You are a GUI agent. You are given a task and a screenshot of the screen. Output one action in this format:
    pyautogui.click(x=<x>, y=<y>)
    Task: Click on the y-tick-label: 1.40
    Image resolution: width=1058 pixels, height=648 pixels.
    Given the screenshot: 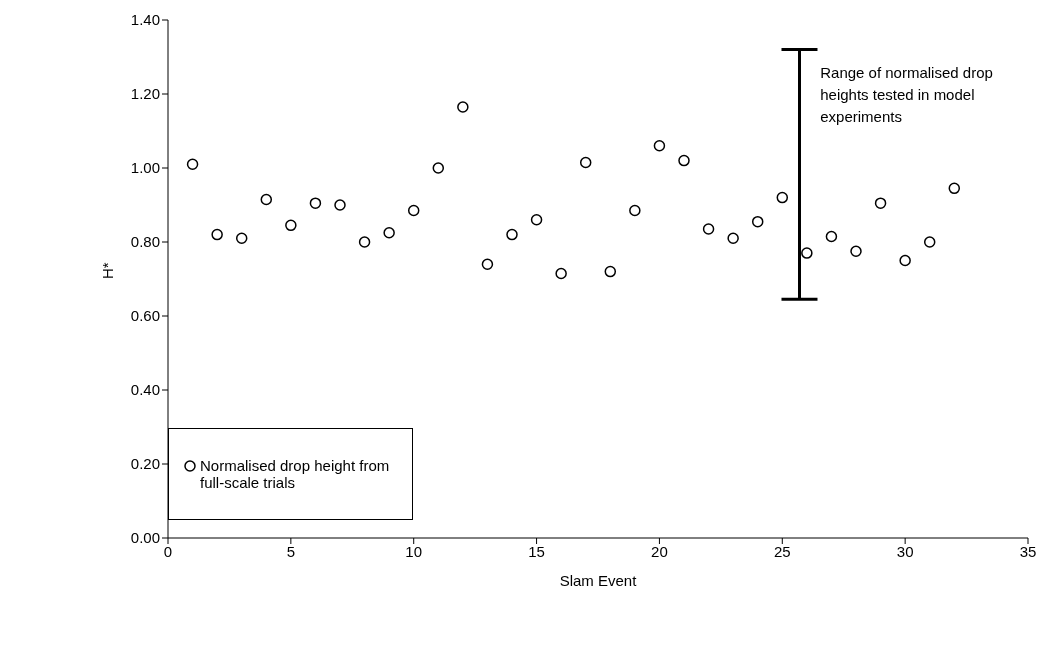 What is the action you would take?
    pyautogui.click(x=145, y=20)
    